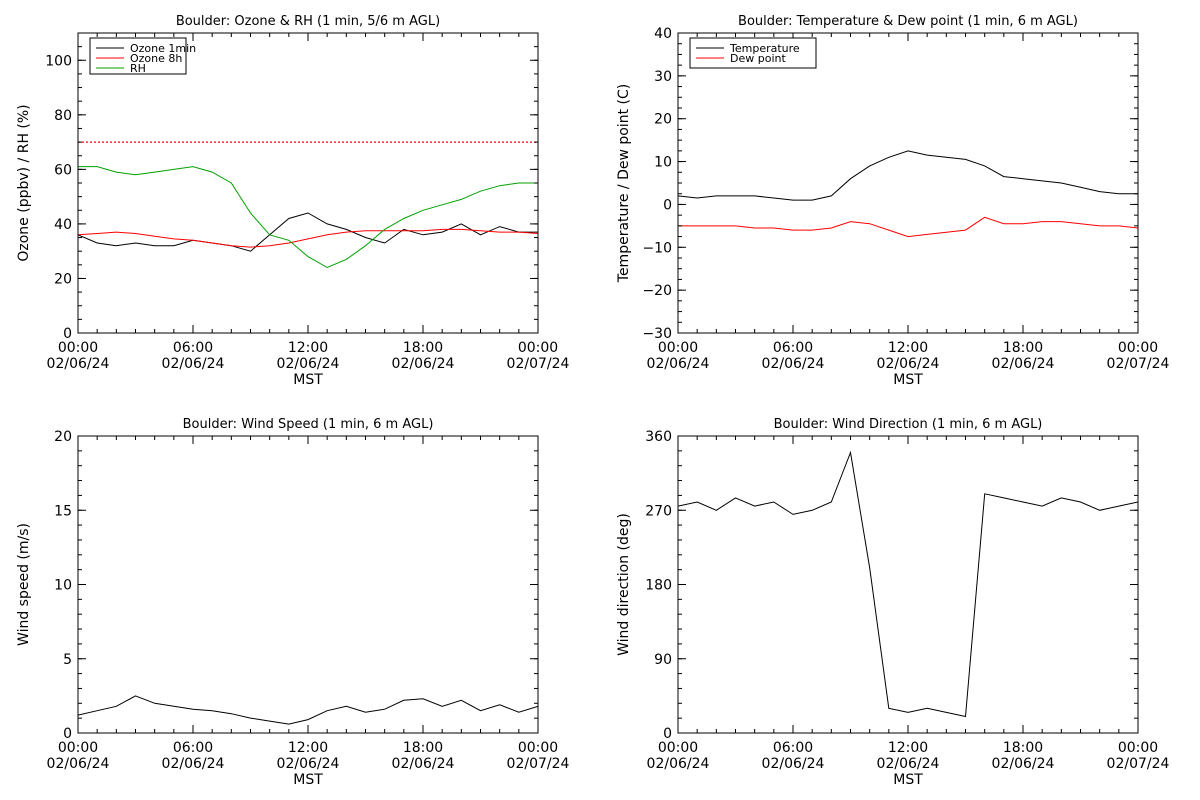  I want to click on y-axis-label: Ozone (ppbv) / RH (%), so click(24, 182).